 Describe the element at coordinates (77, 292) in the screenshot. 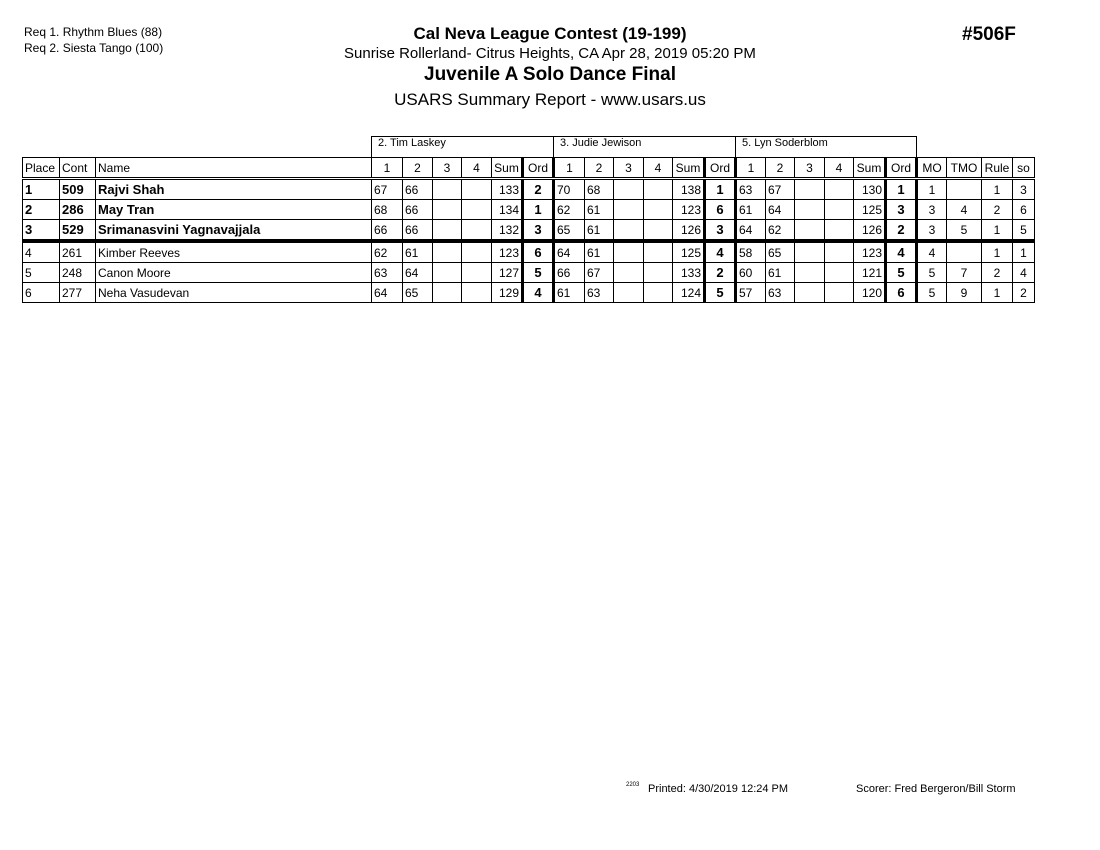

I see `cont-cell: 277` at that location.